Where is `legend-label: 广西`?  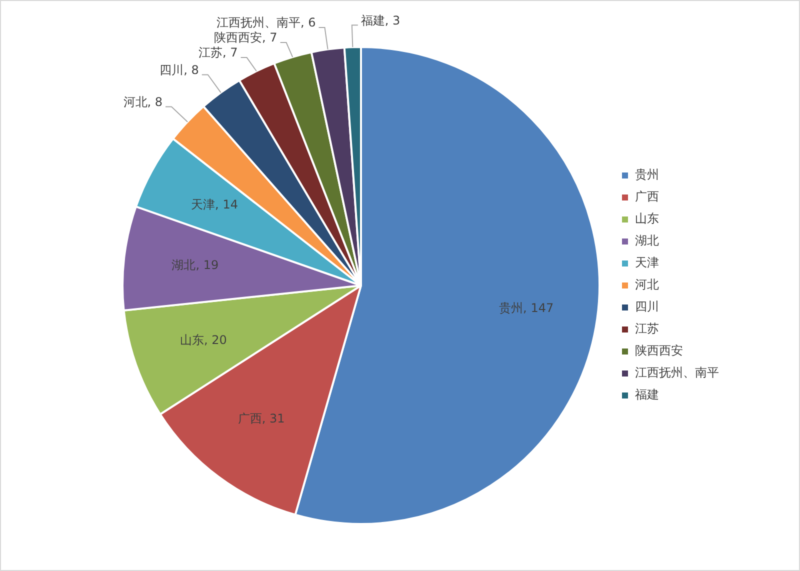
legend-label: 广西 is located at coordinates (647, 197).